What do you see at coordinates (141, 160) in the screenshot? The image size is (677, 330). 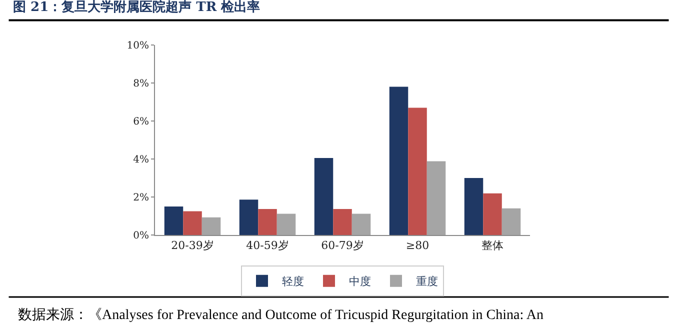 I see `y-tick-label: 4%` at bounding box center [141, 160].